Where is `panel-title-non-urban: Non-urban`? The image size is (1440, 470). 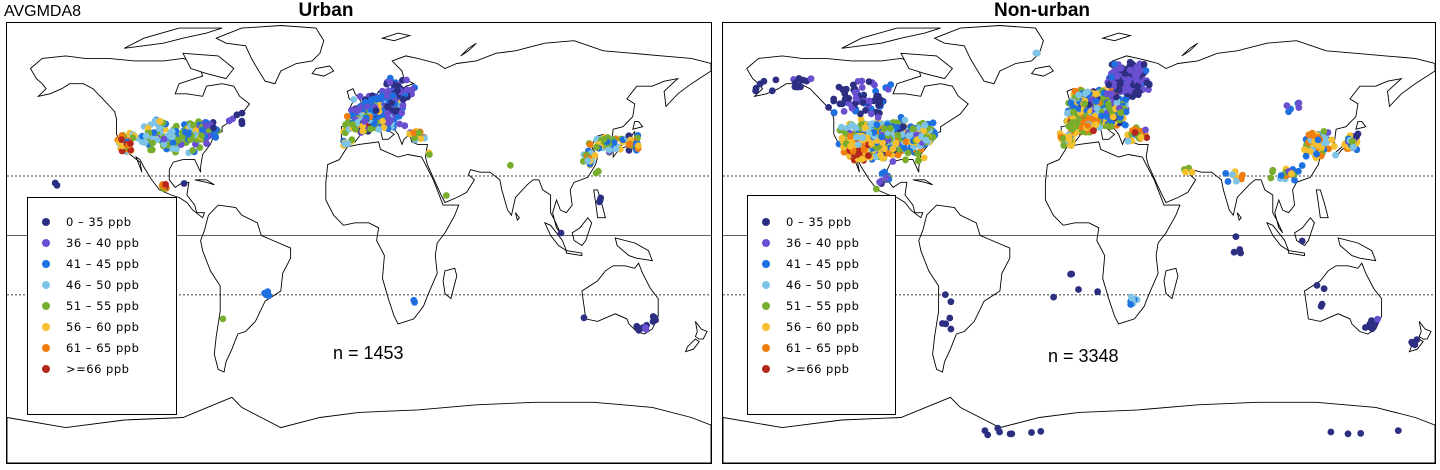
panel-title-non-urban: Non-urban is located at coordinates (1042, 10).